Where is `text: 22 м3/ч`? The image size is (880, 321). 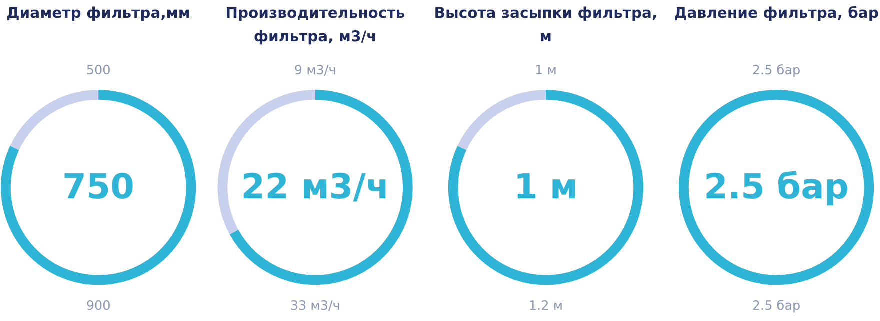
text: 22 м3/ч is located at coordinates (315, 187).